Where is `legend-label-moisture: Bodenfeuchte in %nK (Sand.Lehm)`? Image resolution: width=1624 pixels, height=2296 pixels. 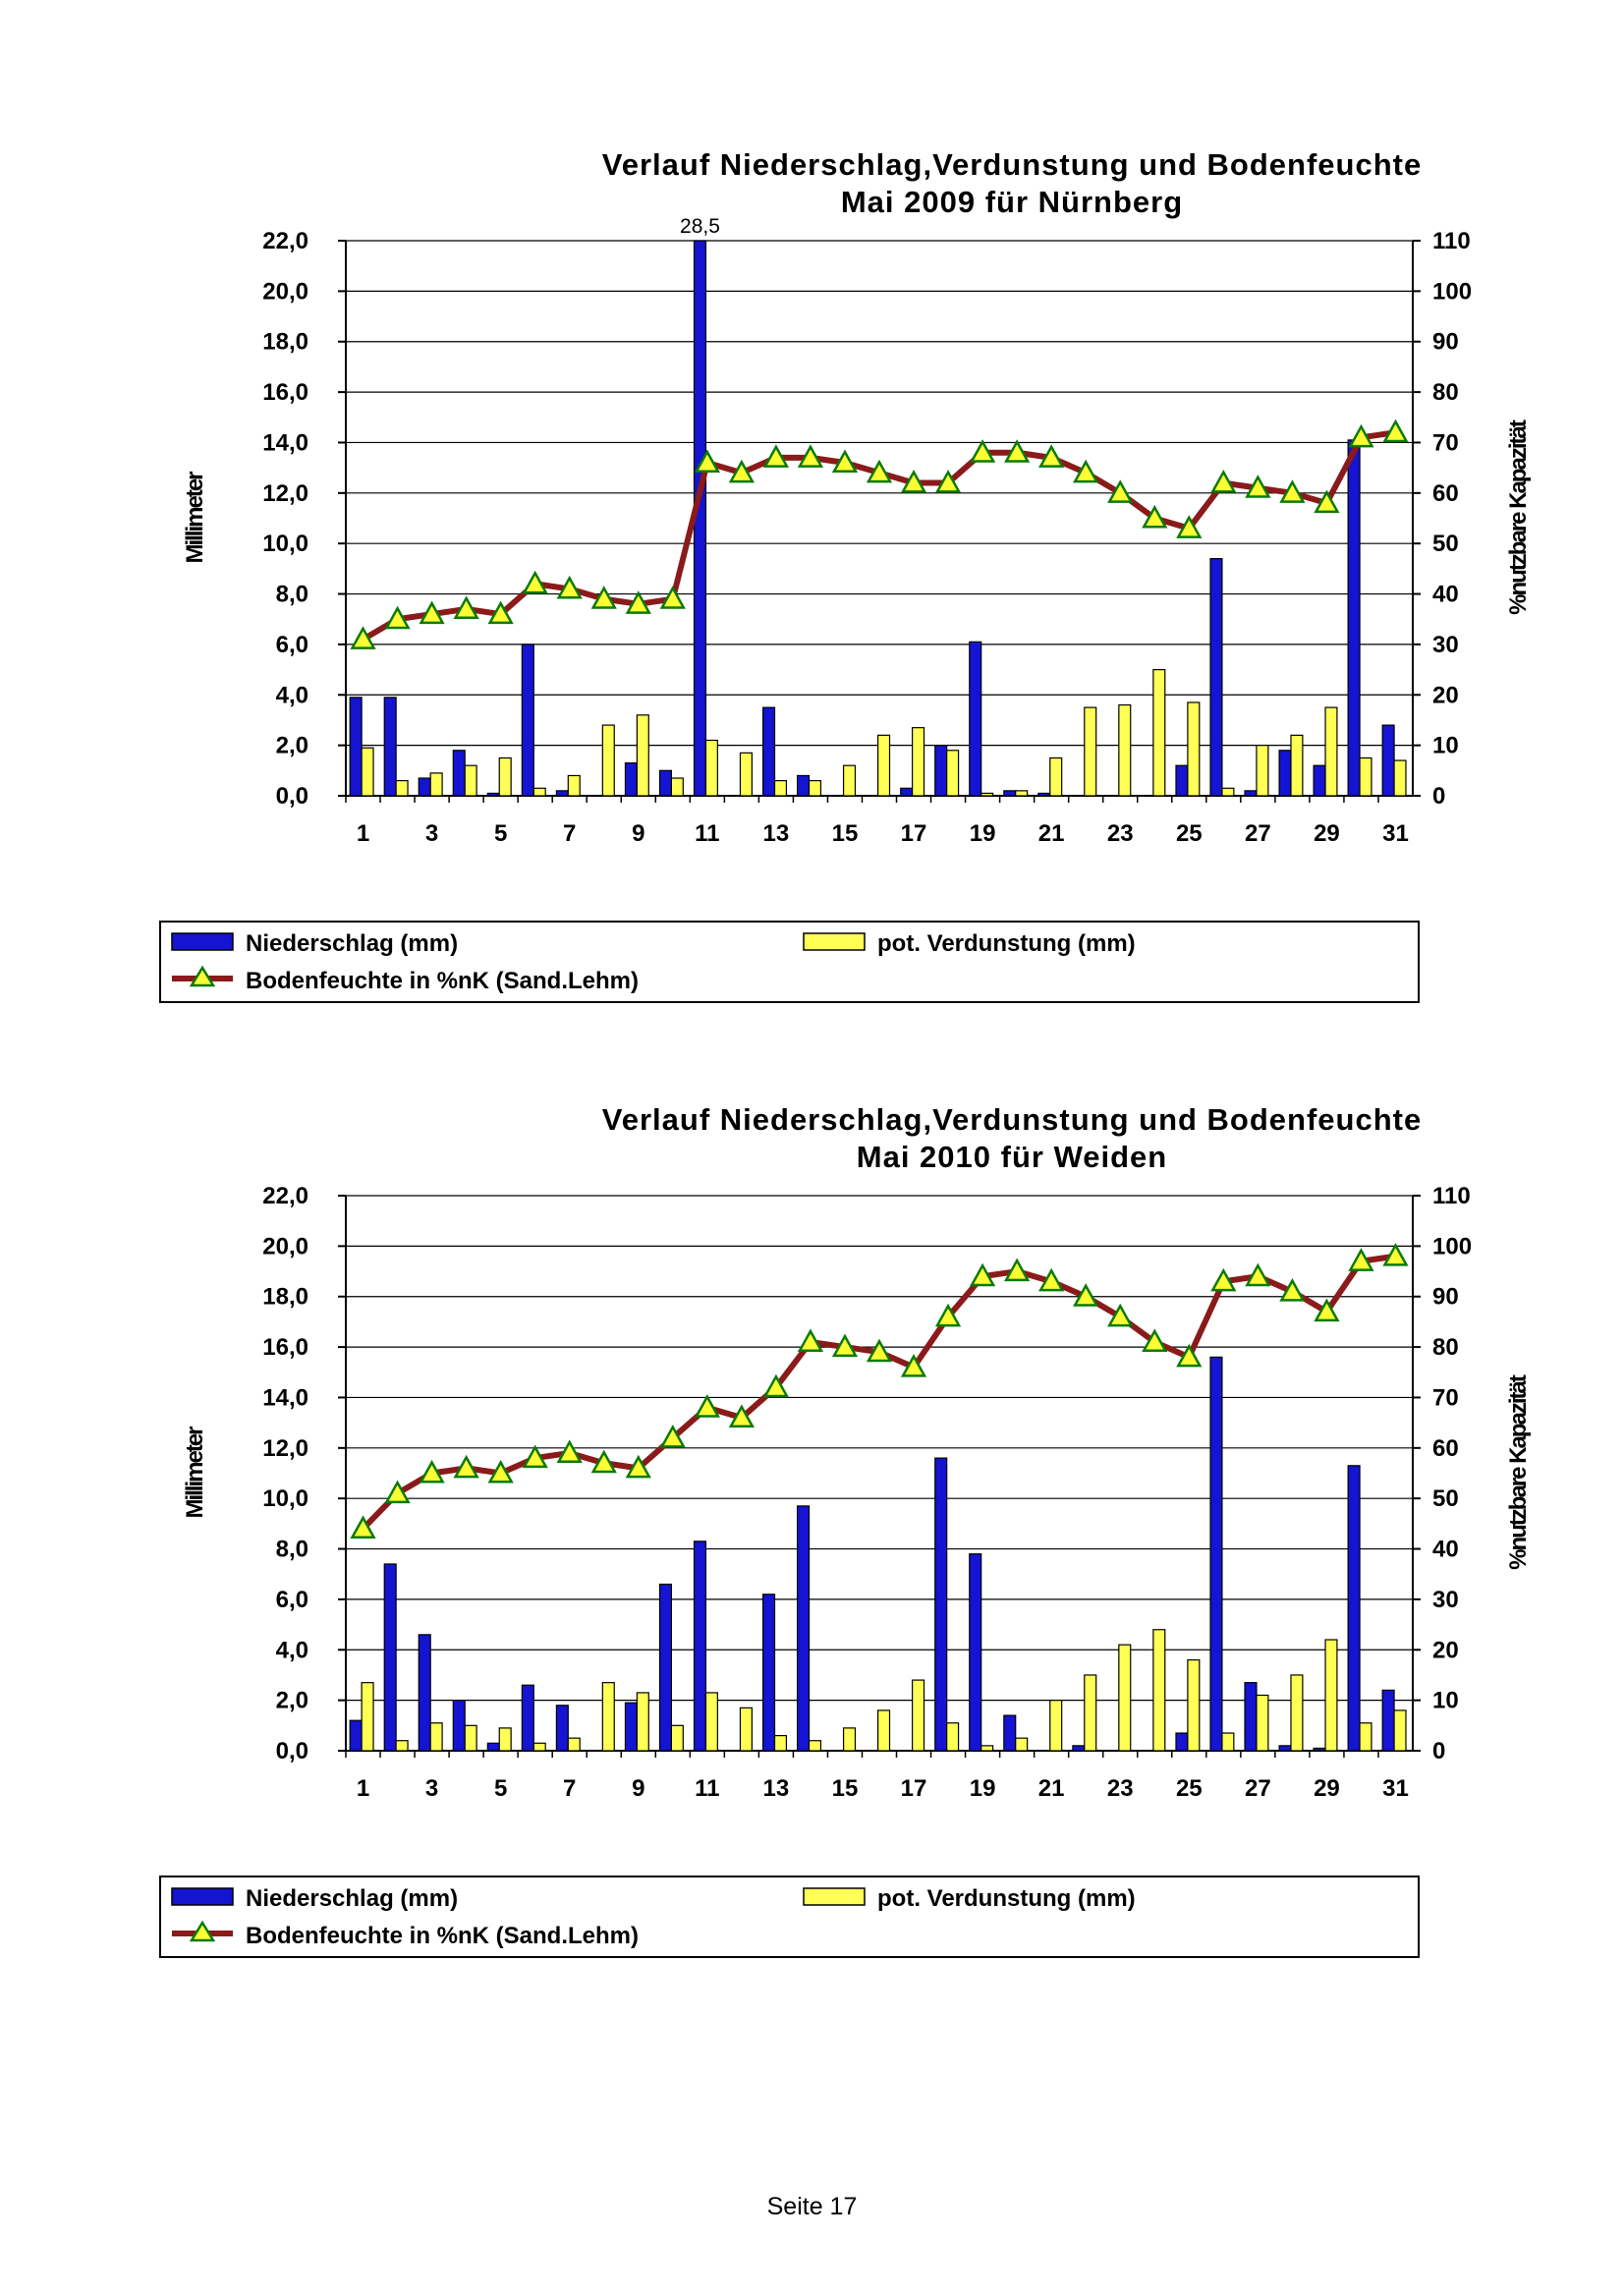 legend-label-moisture: Bodenfeuchte in %nK (Sand.Lehm) is located at coordinates (442, 981).